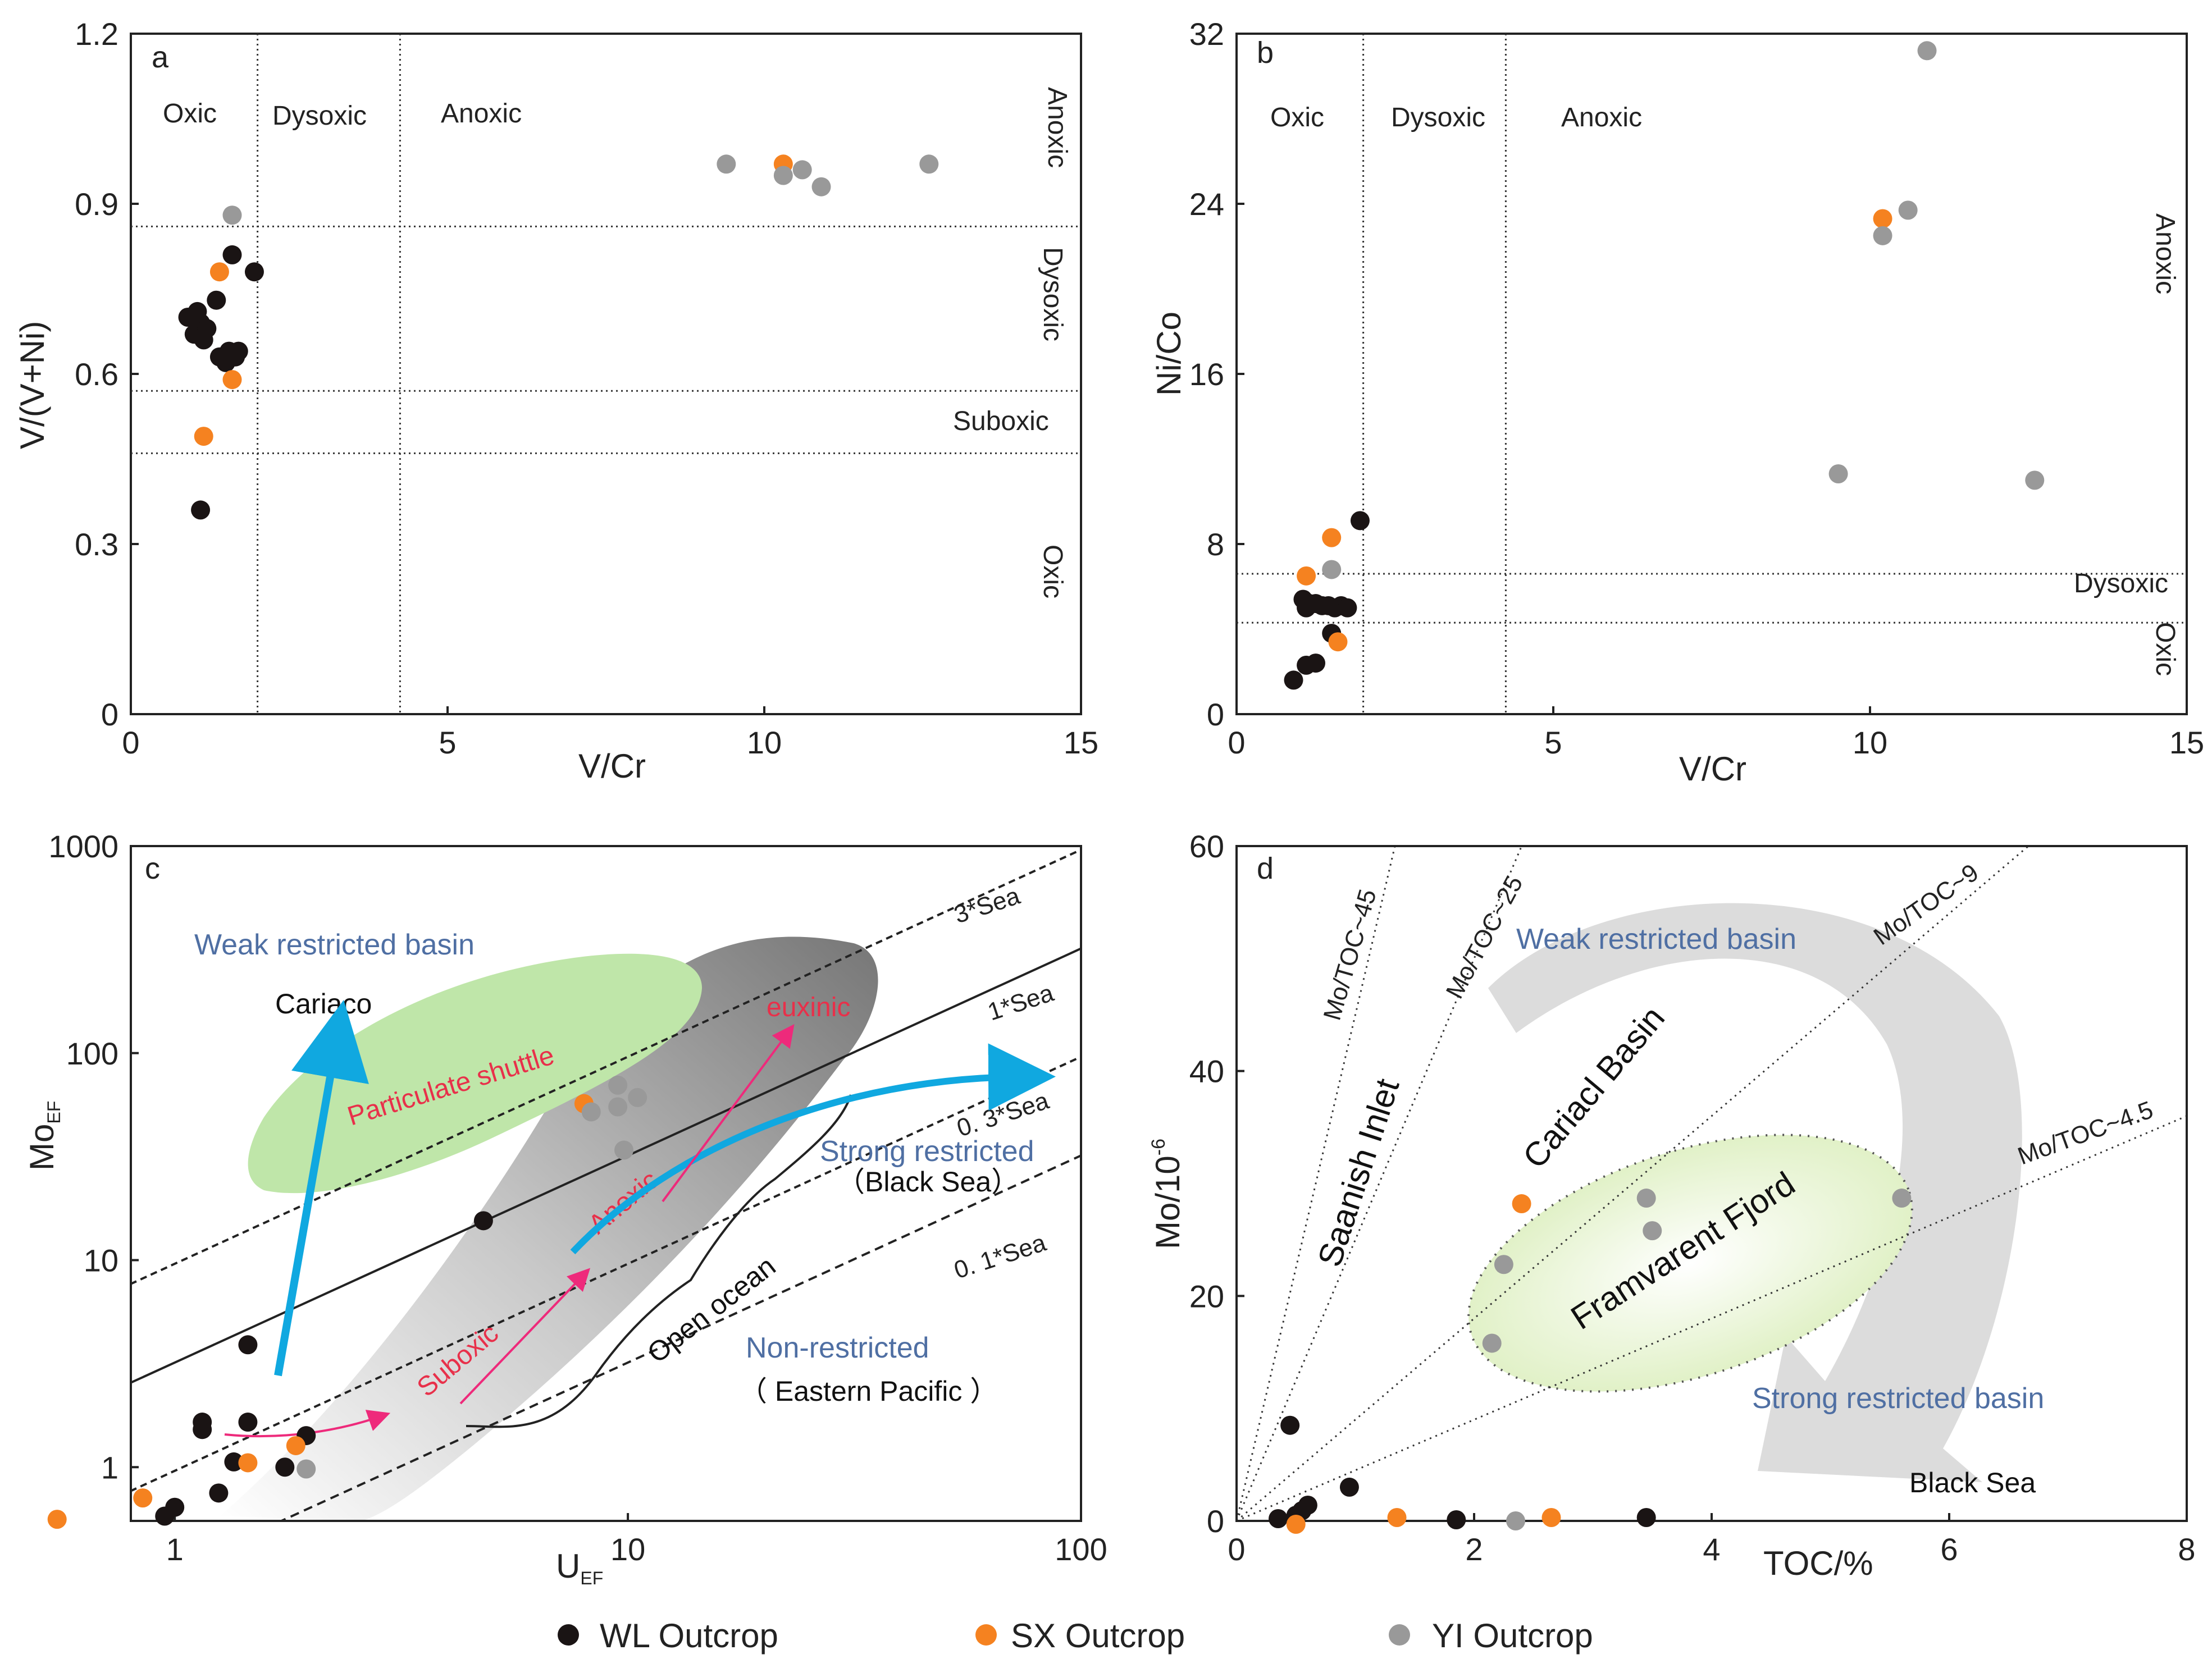 The image size is (2212, 1668). I want to click on panel-d-xlabel: TOC/%, so click(1818, 1563).